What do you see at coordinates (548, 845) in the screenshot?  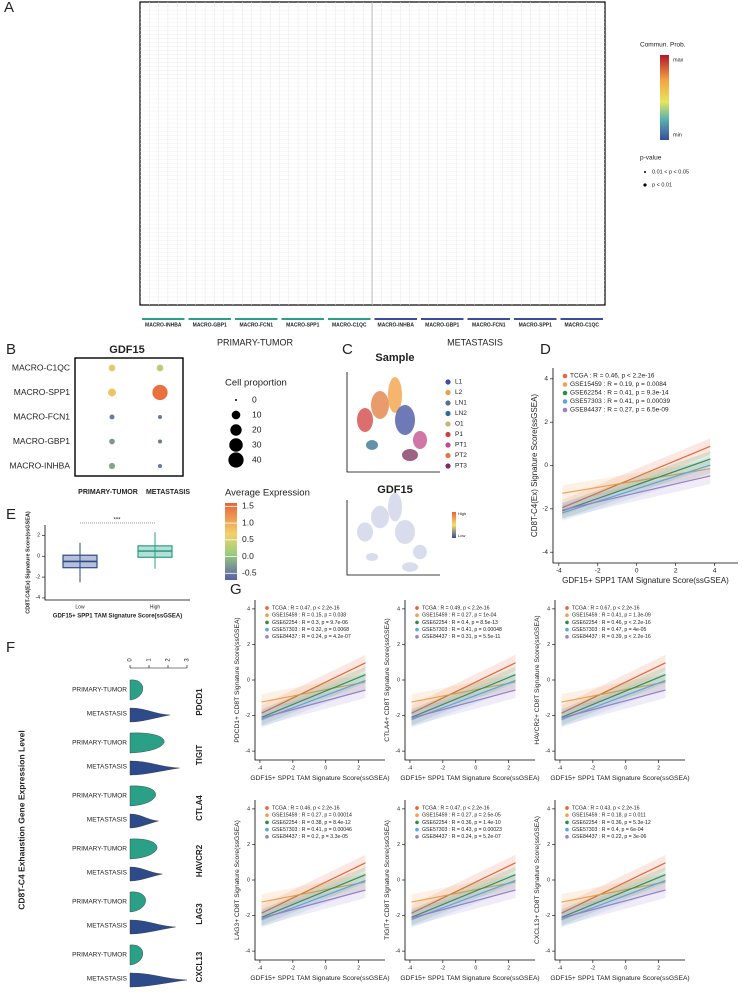 I see `y-tick-label: 2` at bounding box center [548, 845].